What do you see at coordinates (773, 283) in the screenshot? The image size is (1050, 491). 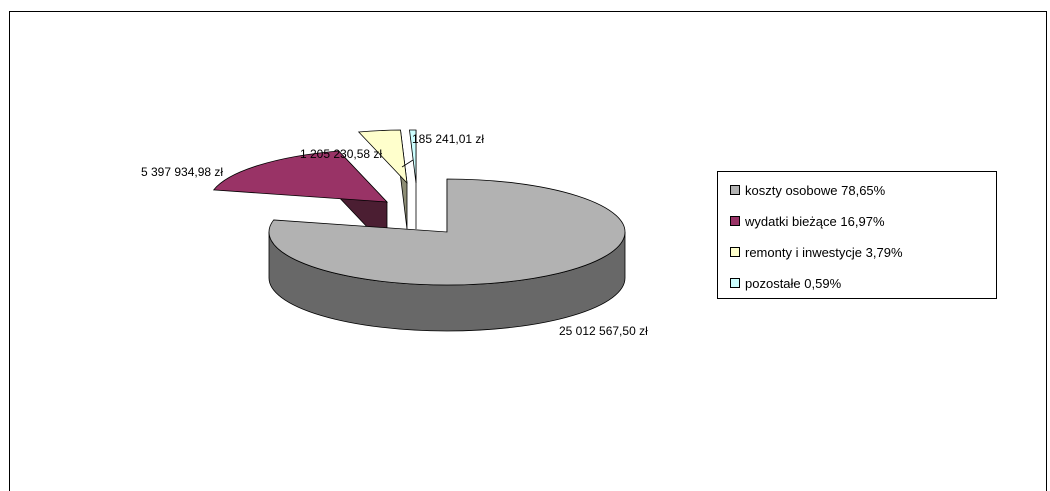 I see `legend-label: pozostałe` at bounding box center [773, 283].